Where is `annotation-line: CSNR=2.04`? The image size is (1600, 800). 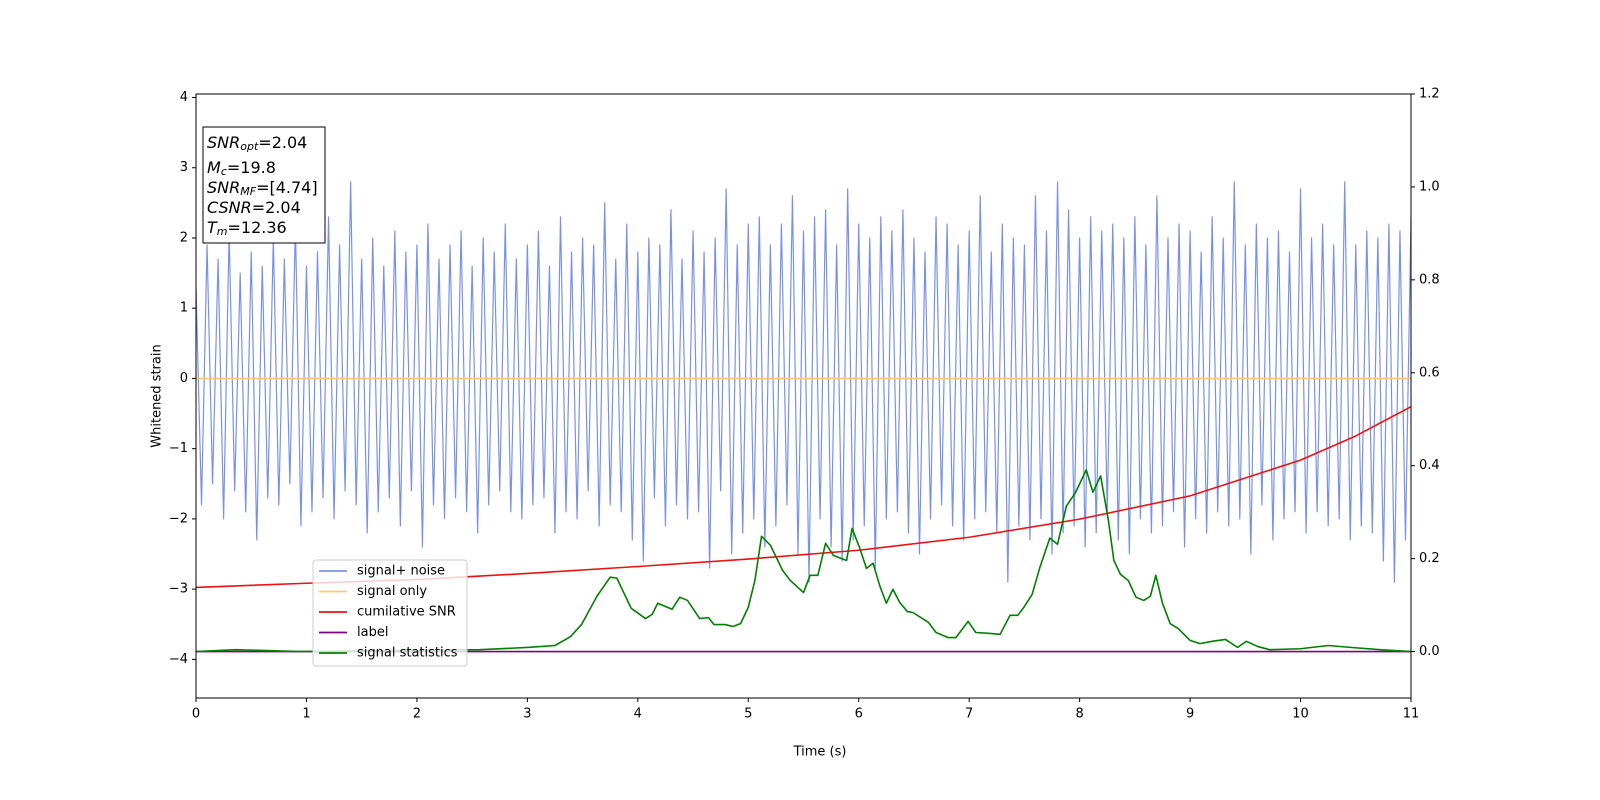 annotation-line: CSNR=2.04 is located at coordinates (254, 207).